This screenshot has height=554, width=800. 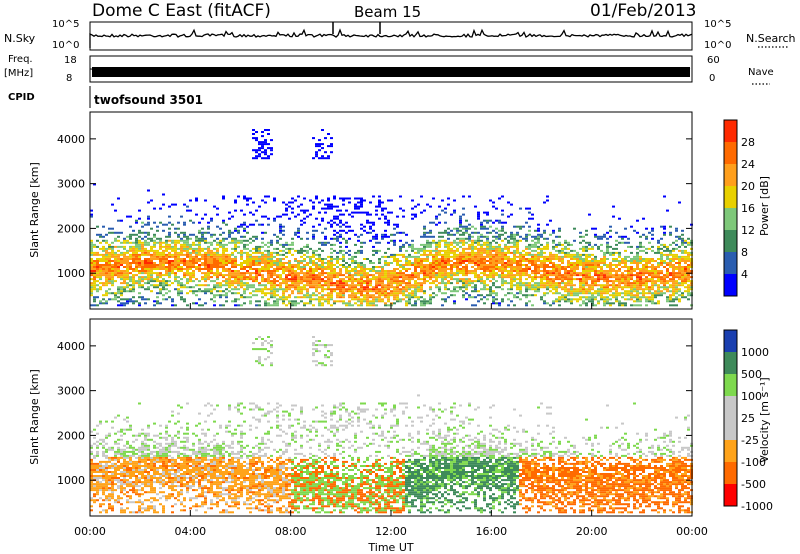 I want to click on date-title: 01/Feb/2013, so click(x=643, y=11).